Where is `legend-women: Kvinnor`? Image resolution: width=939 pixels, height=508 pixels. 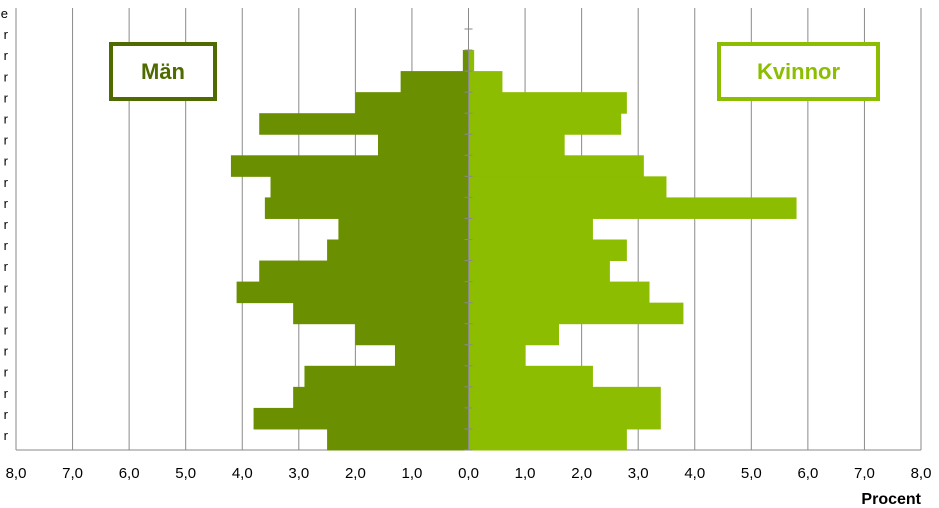
legend-women: Kvinnor is located at coordinates (798, 71).